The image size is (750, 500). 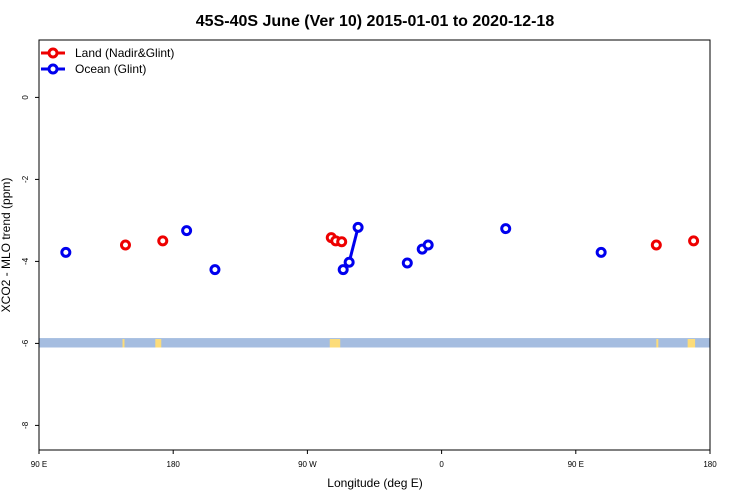 I want to click on legend-item-ocean: Ocean (Glint), so click(x=93, y=69).